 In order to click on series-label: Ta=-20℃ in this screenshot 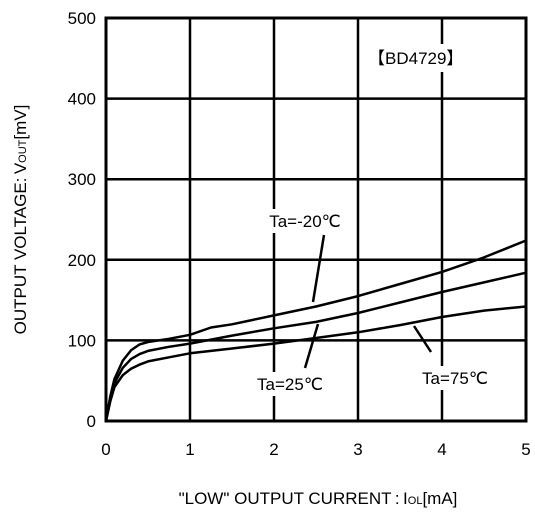, I will do `click(305, 221)`.